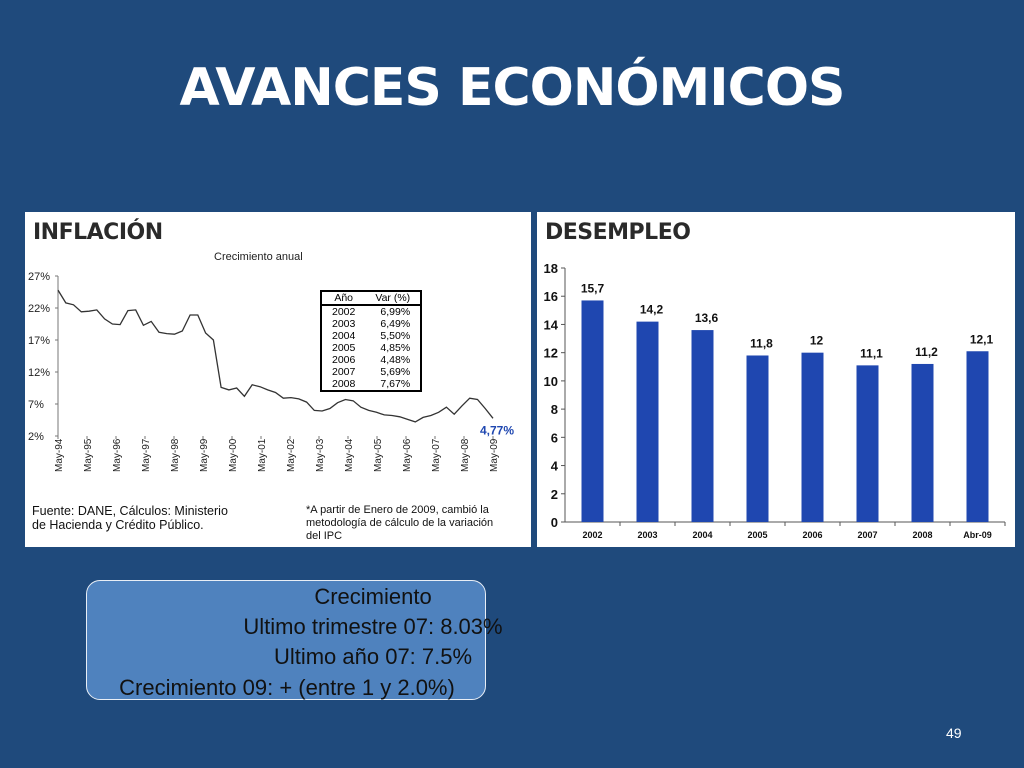 The height and width of the screenshot is (768, 1024). What do you see at coordinates (554, 437) in the screenshot?
I see `y-tick-label: 6` at bounding box center [554, 437].